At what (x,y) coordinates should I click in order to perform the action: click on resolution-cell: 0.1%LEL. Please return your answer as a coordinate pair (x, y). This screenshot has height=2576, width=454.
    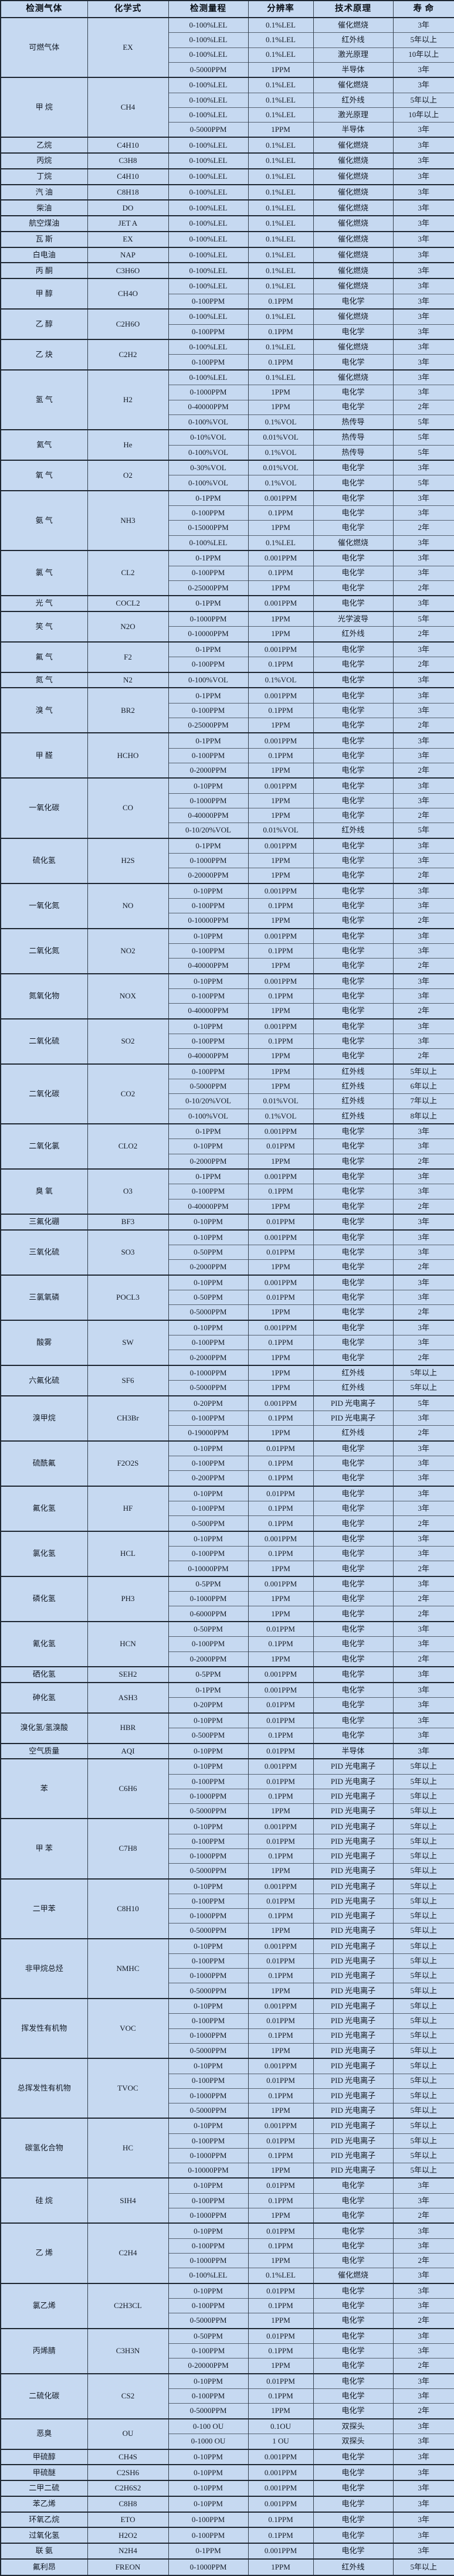
    Looking at the image, I should click on (281, 85).